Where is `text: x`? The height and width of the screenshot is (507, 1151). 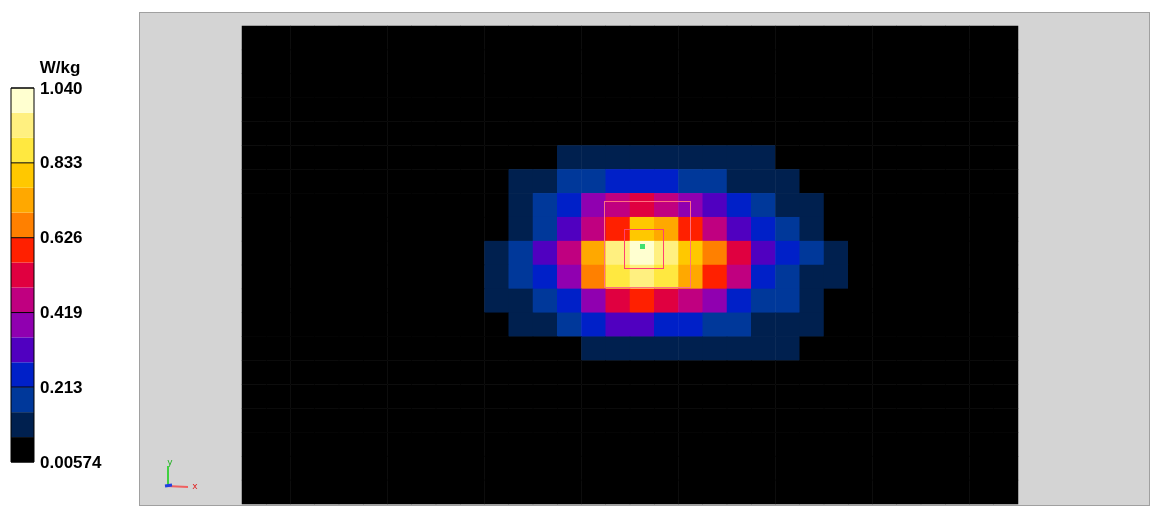
text: x is located at coordinates (195, 486).